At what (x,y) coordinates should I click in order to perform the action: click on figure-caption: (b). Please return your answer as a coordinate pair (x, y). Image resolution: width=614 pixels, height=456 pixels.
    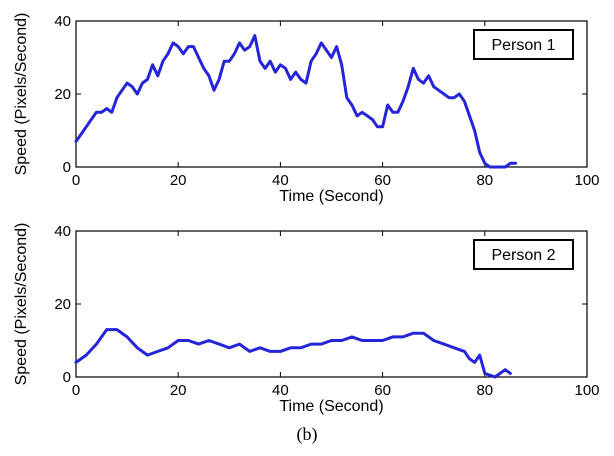
    Looking at the image, I should click on (307, 434).